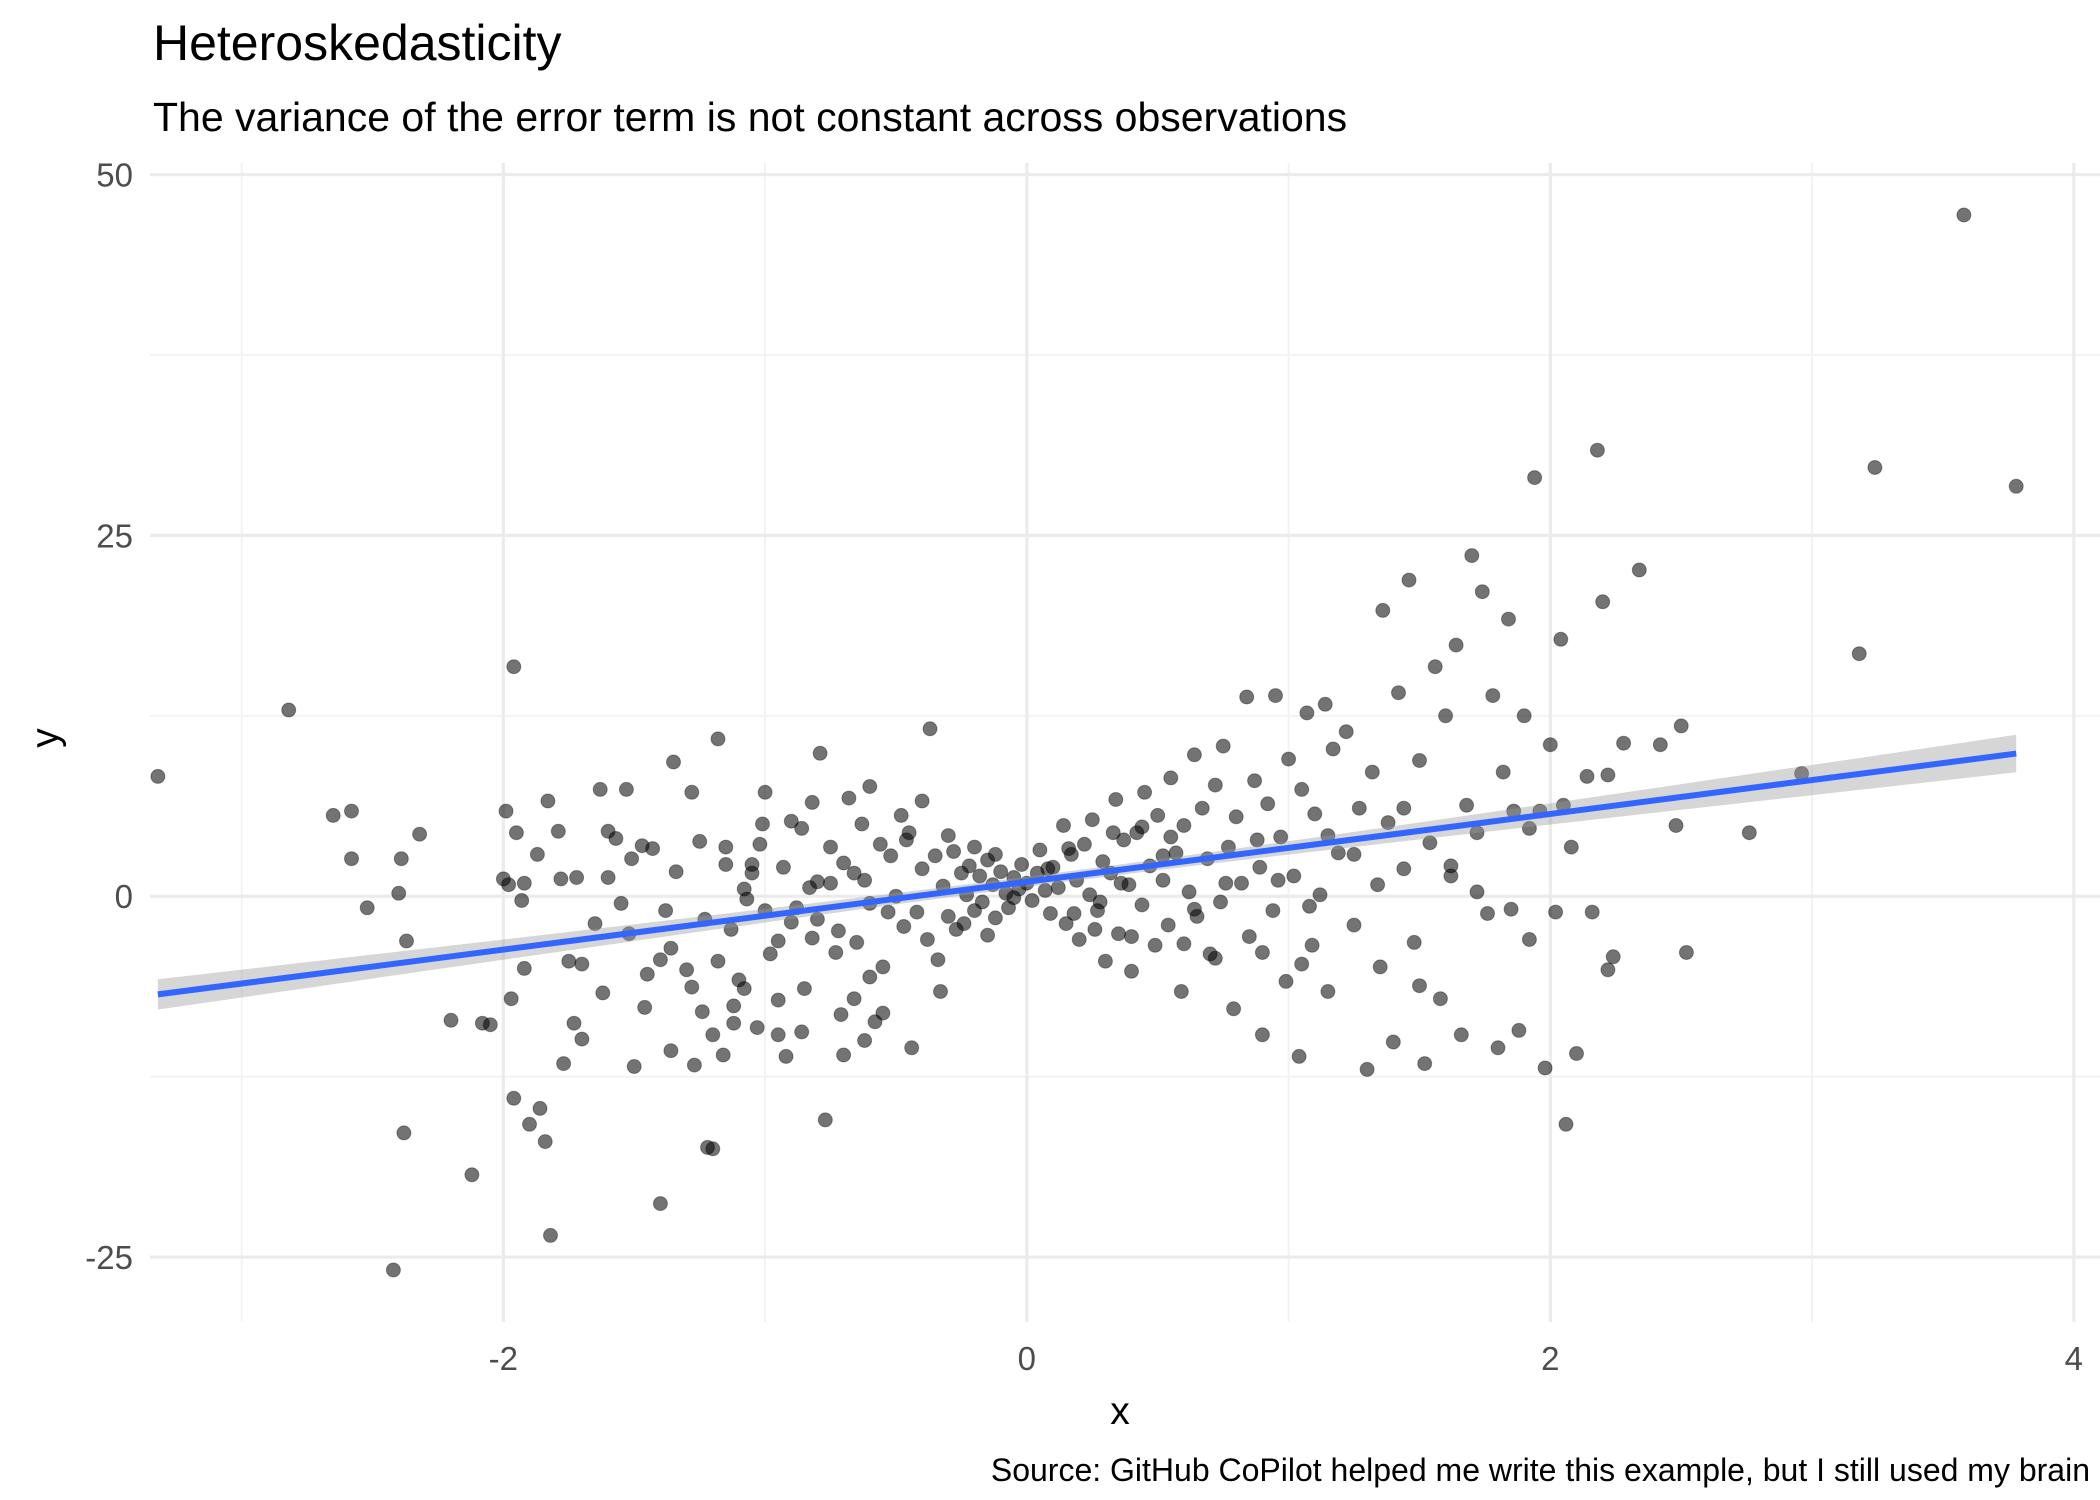 The width and height of the screenshot is (2100, 1500). What do you see at coordinates (45, 738) in the screenshot?
I see `y-axis-title: y` at bounding box center [45, 738].